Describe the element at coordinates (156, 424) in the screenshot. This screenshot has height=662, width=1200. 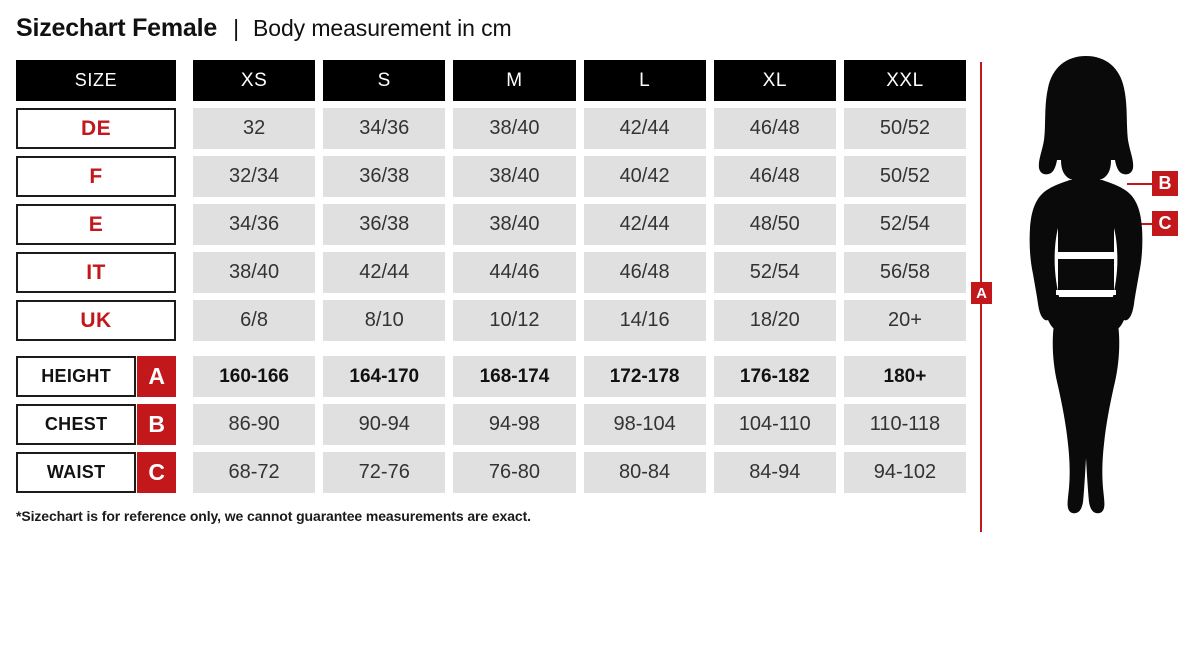
I see `measure-badge-b: B` at that location.